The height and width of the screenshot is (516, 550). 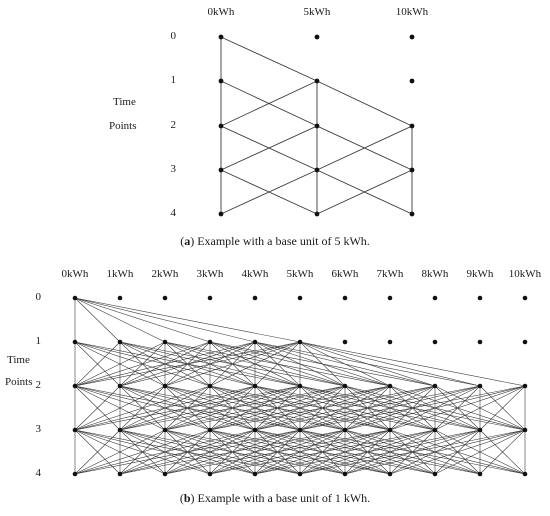 I want to click on energy-level-label: 0kWh, so click(x=75, y=274).